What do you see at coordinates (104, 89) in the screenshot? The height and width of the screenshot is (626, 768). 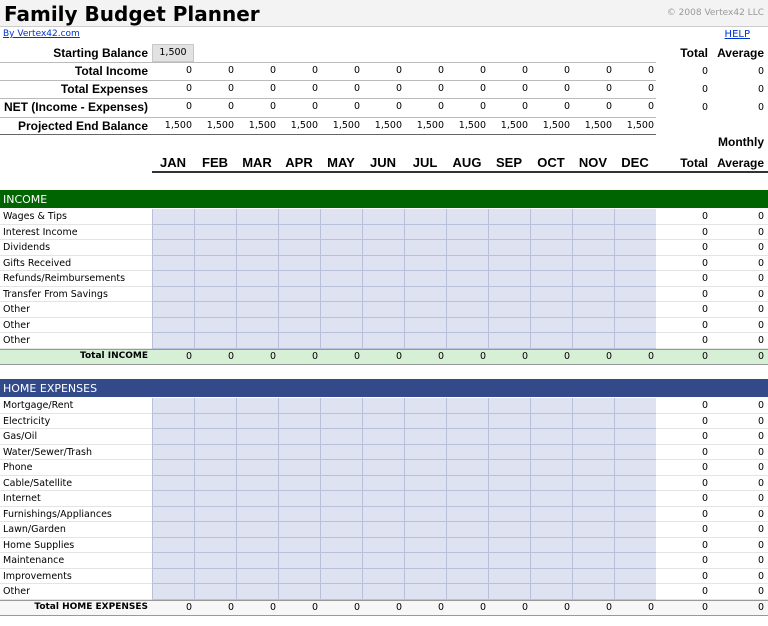 I see `summary-label: Total Expenses` at bounding box center [104, 89].